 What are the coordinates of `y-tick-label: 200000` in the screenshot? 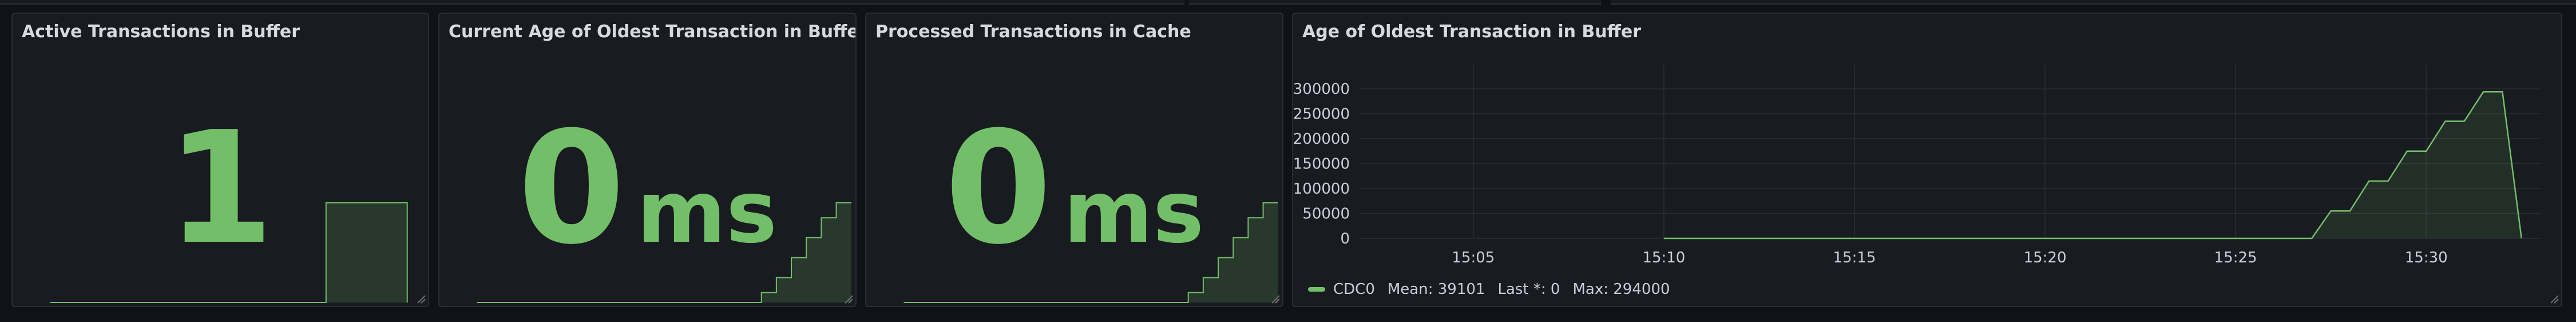 It's located at (1321, 140).